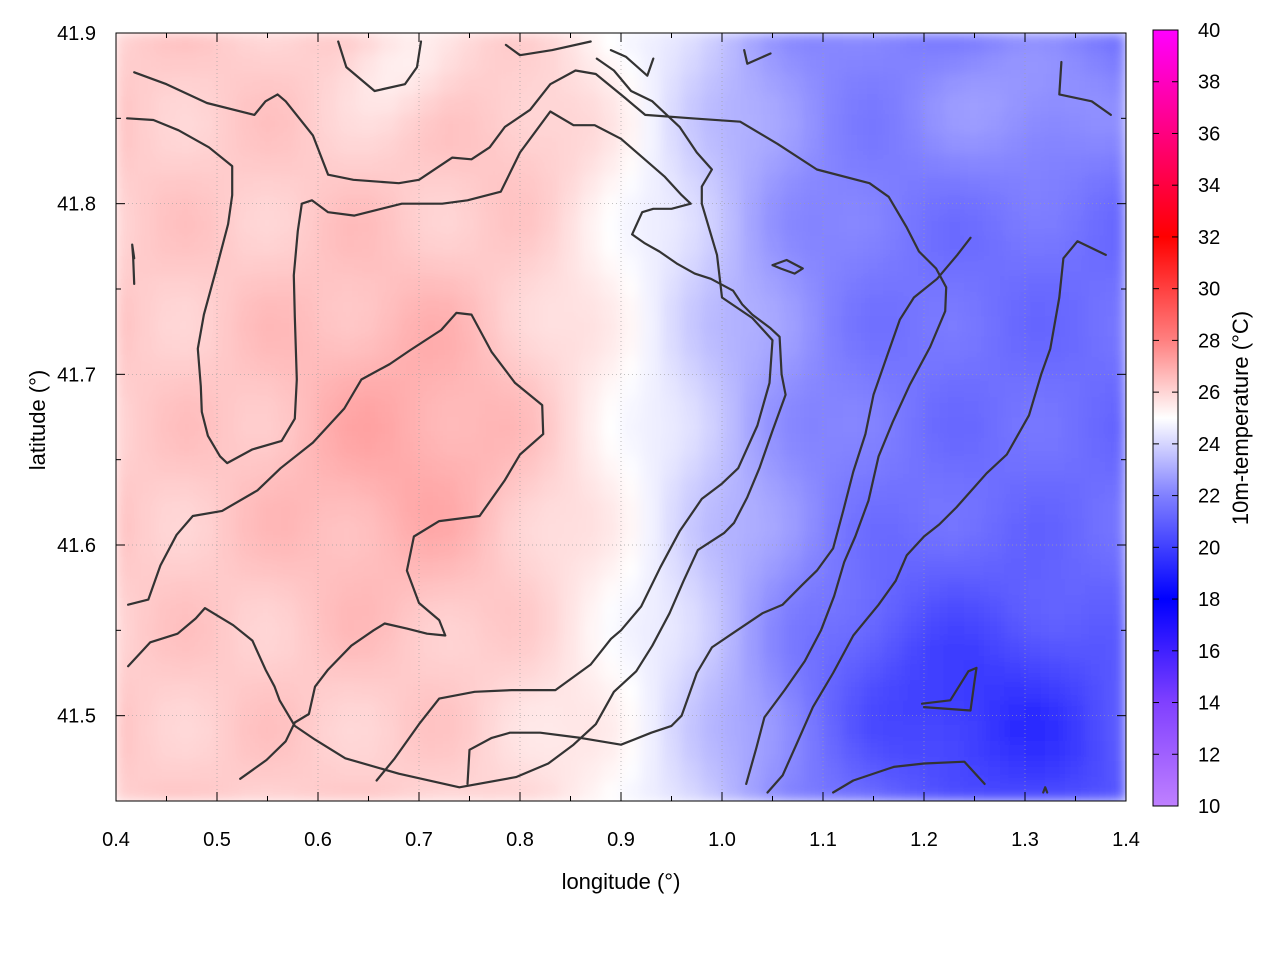 Image resolution: width=1280 pixels, height=965 pixels. What do you see at coordinates (1126, 840) in the screenshot?
I see `x-tick-label: 1.4` at bounding box center [1126, 840].